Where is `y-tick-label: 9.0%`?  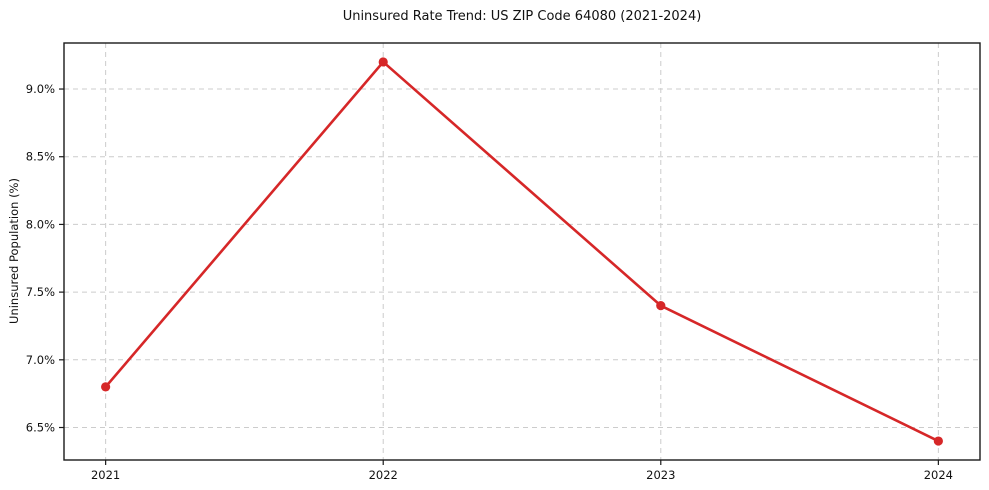
y-tick-label: 9.0% is located at coordinates (40, 89).